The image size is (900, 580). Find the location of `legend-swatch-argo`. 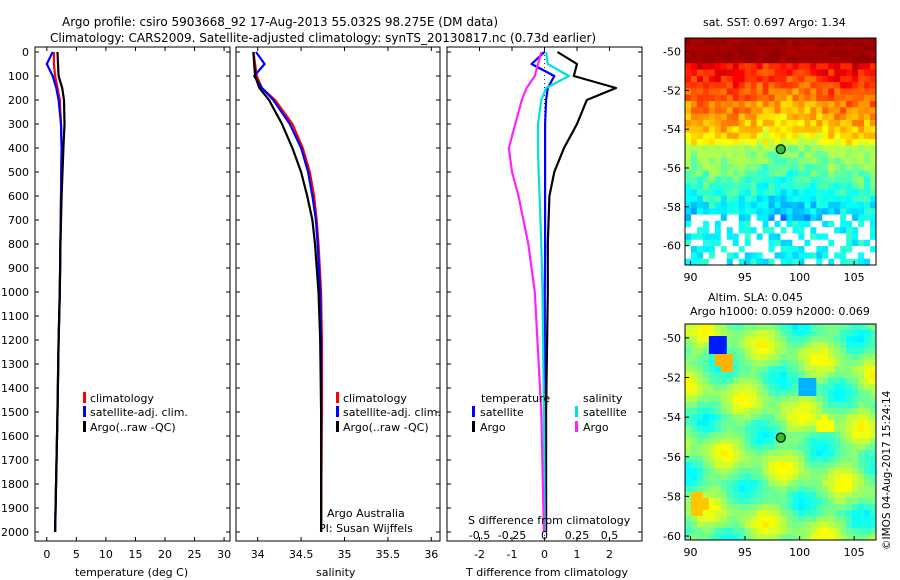

legend-swatch-argo is located at coordinates (84, 426).